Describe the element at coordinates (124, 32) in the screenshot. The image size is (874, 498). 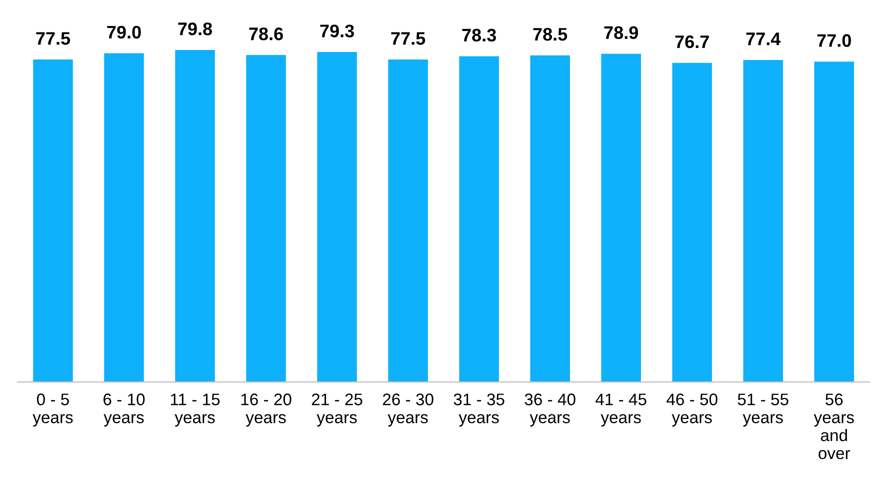
I see `data-label: 79.0` at that location.